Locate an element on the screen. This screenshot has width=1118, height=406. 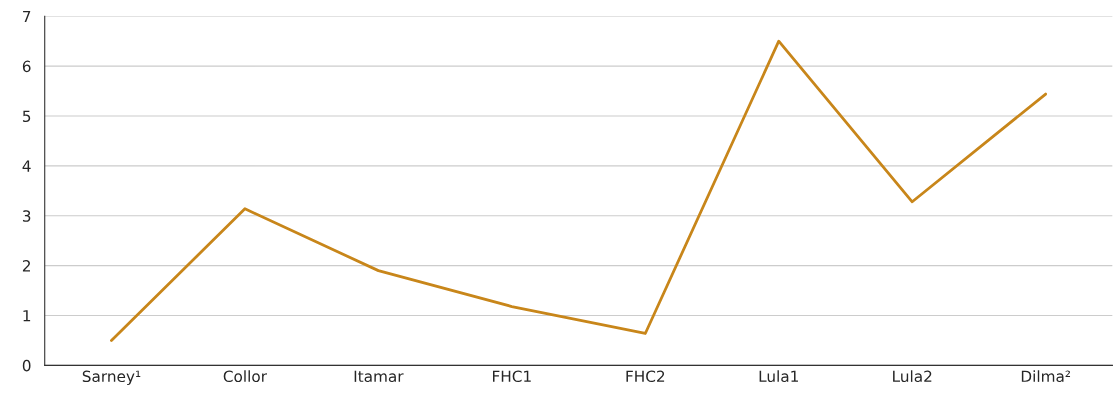
y-tick-label: 6 is located at coordinates (26, 66).